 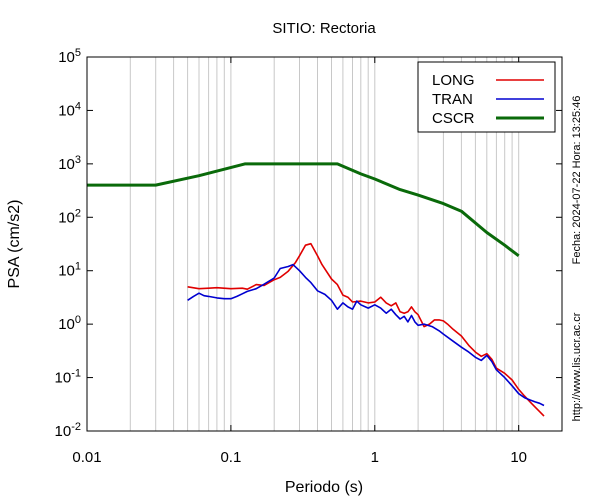 What do you see at coordinates (69, 163) in the screenshot?
I see `y-tick-label: 10³` at bounding box center [69, 163].